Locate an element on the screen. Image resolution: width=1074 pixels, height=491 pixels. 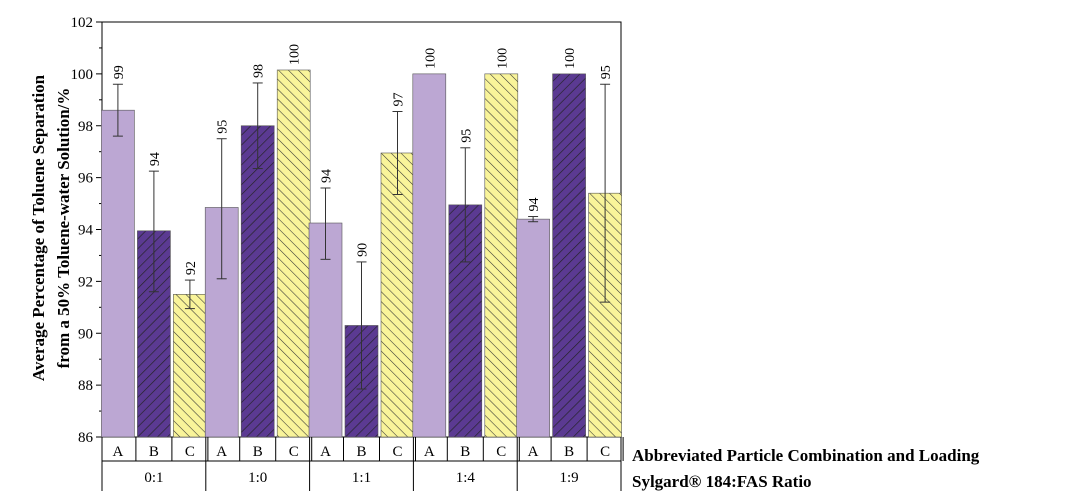
bar-1-1-C is located at coordinates (397, 295).